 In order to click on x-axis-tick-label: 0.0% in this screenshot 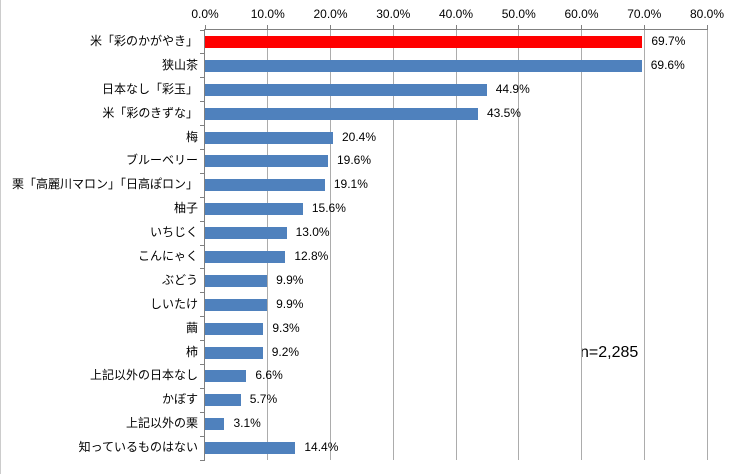, I will do `click(205, 14)`.